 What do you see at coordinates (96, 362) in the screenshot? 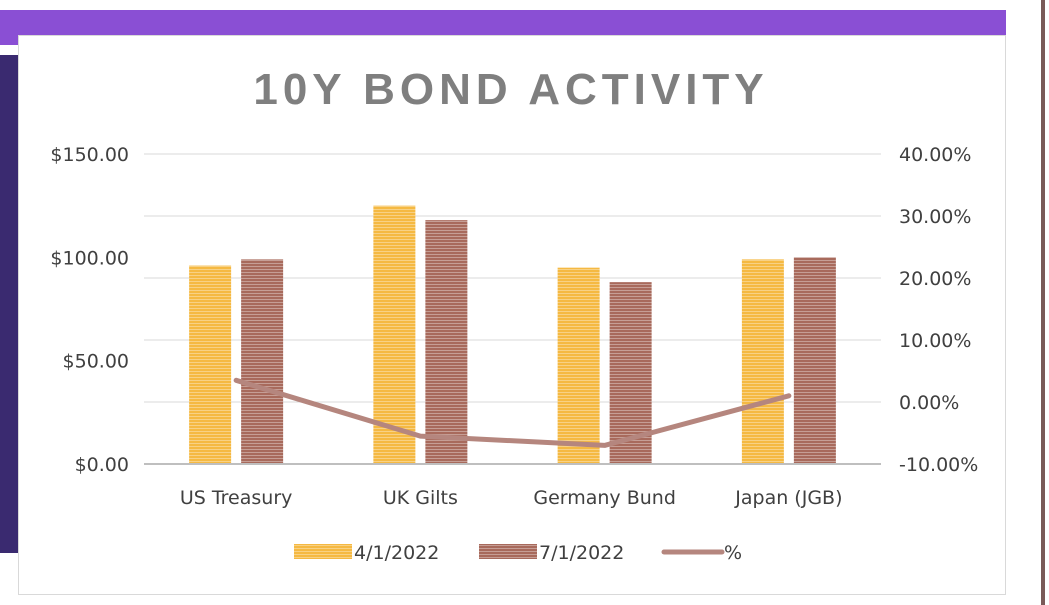
I see `left-tick-label: $50.00` at bounding box center [96, 362].